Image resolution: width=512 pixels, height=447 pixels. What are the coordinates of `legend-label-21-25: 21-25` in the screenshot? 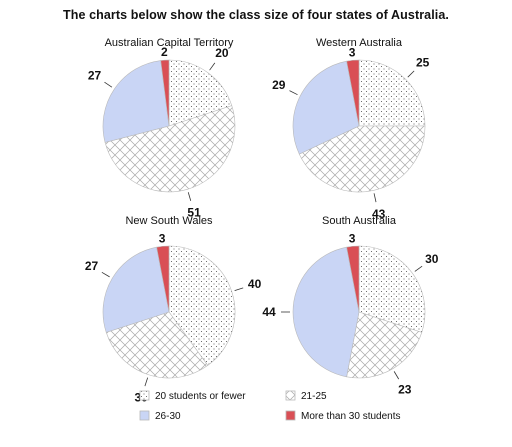 It's located at (314, 396).